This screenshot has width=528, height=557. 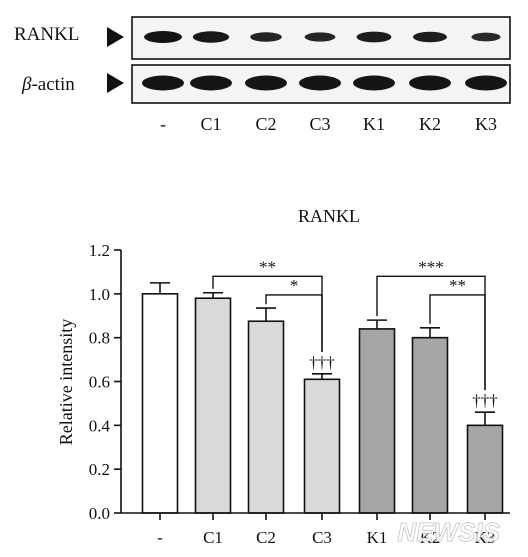 What do you see at coordinates (485, 537) in the screenshot?
I see `x-tick-label-6: K3` at bounding box center [485, 537].